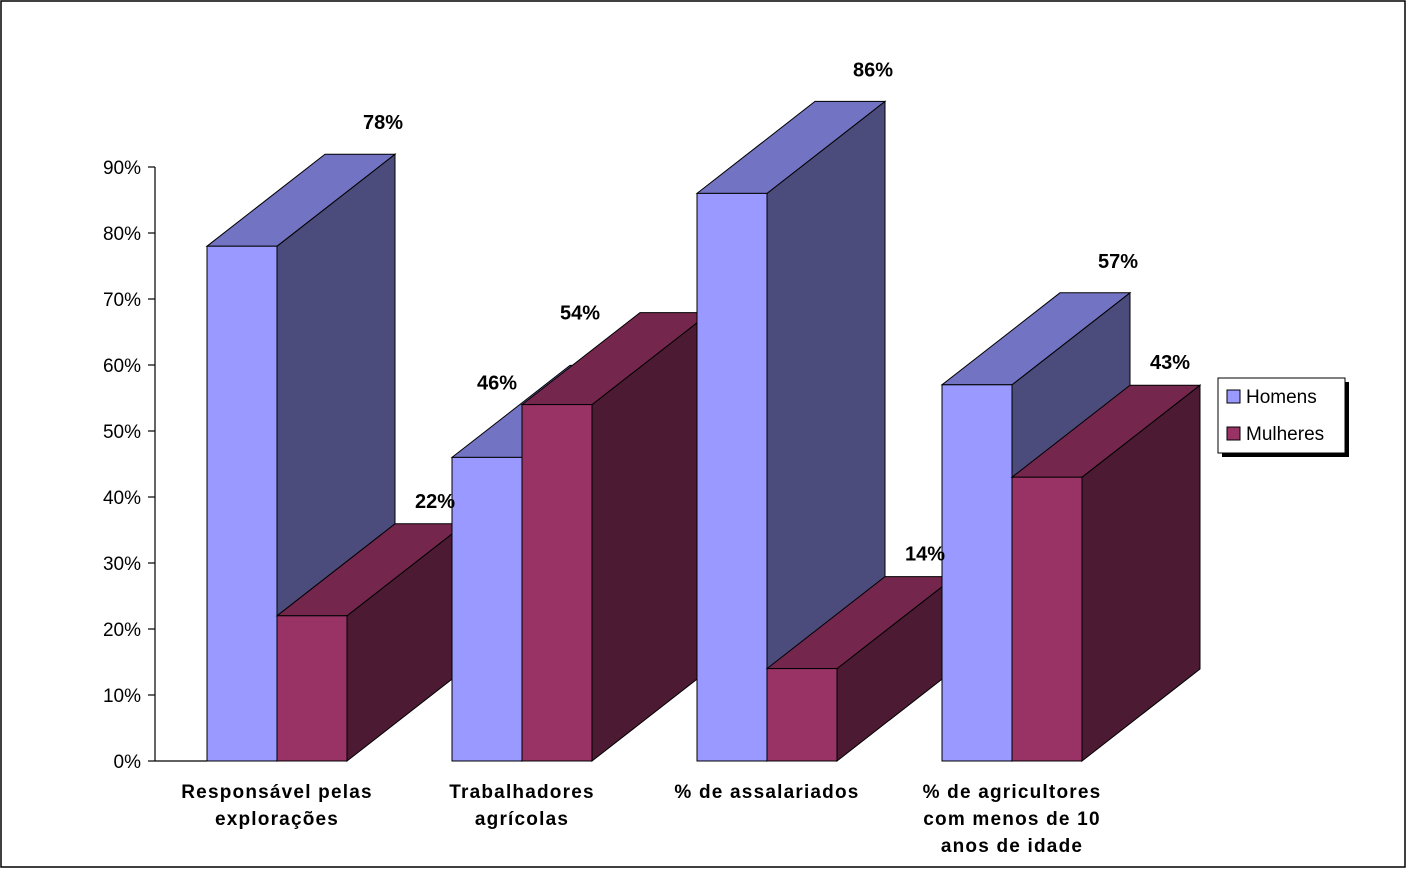 The width and height of the screenshot is (1406, 873). What do you see at coordinates (732, 477) in the screenshot?
I see `bar-homens-3-front` at bounding box center [732, 477].